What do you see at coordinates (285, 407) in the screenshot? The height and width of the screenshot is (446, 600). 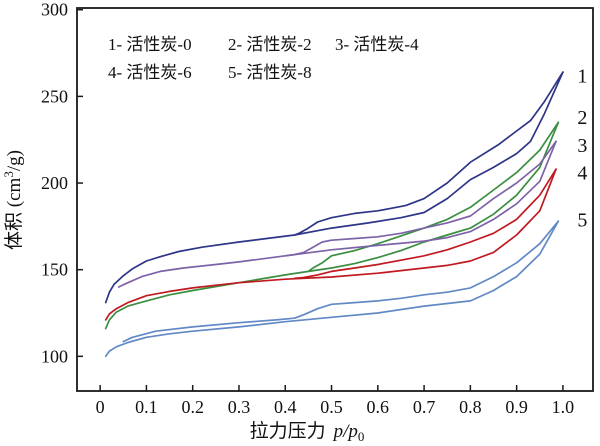 I see `x-tick-label: 0.4` at bounding box center [285, 407].